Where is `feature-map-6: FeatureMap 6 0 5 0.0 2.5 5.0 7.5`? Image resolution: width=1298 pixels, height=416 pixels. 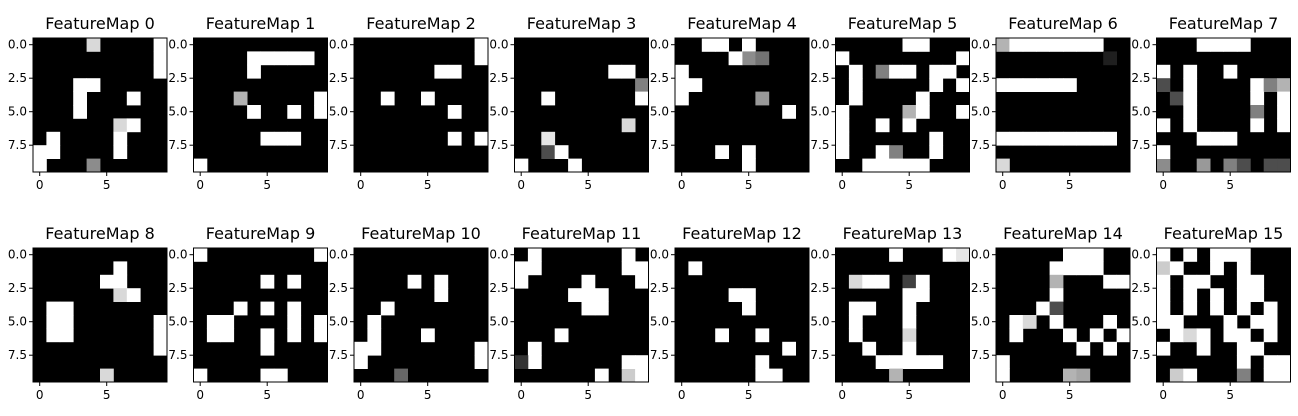
feature-map-6: FeatureMap 6 0 5 0.0 2.5 5.0 7.5 is located at coordinates (1051, 103).